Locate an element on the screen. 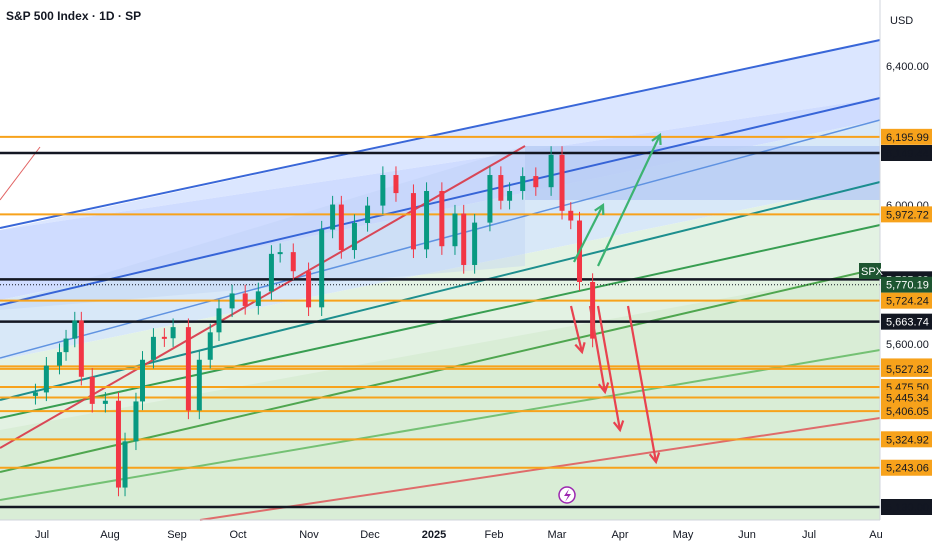 The image size is (932, 550). x-tick-2: Sep is located at coordinates (177, 535).